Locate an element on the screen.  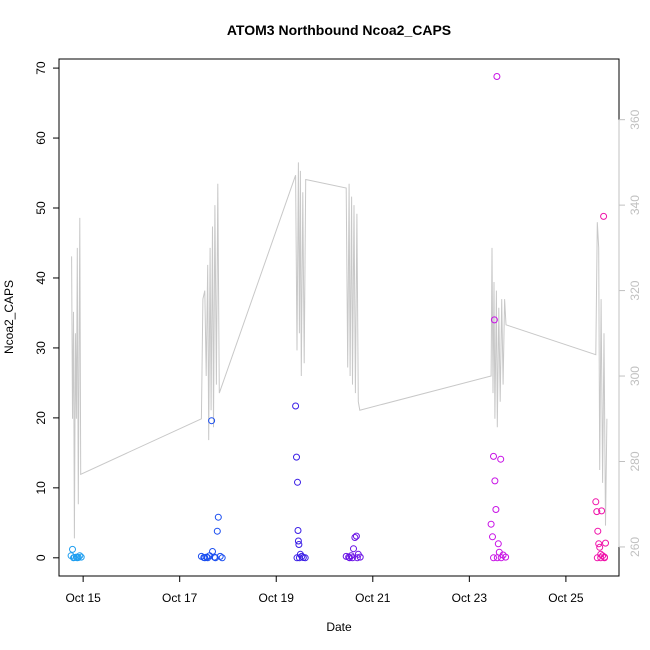
y-tick-label: 60 is located at coordinates (41, 138).